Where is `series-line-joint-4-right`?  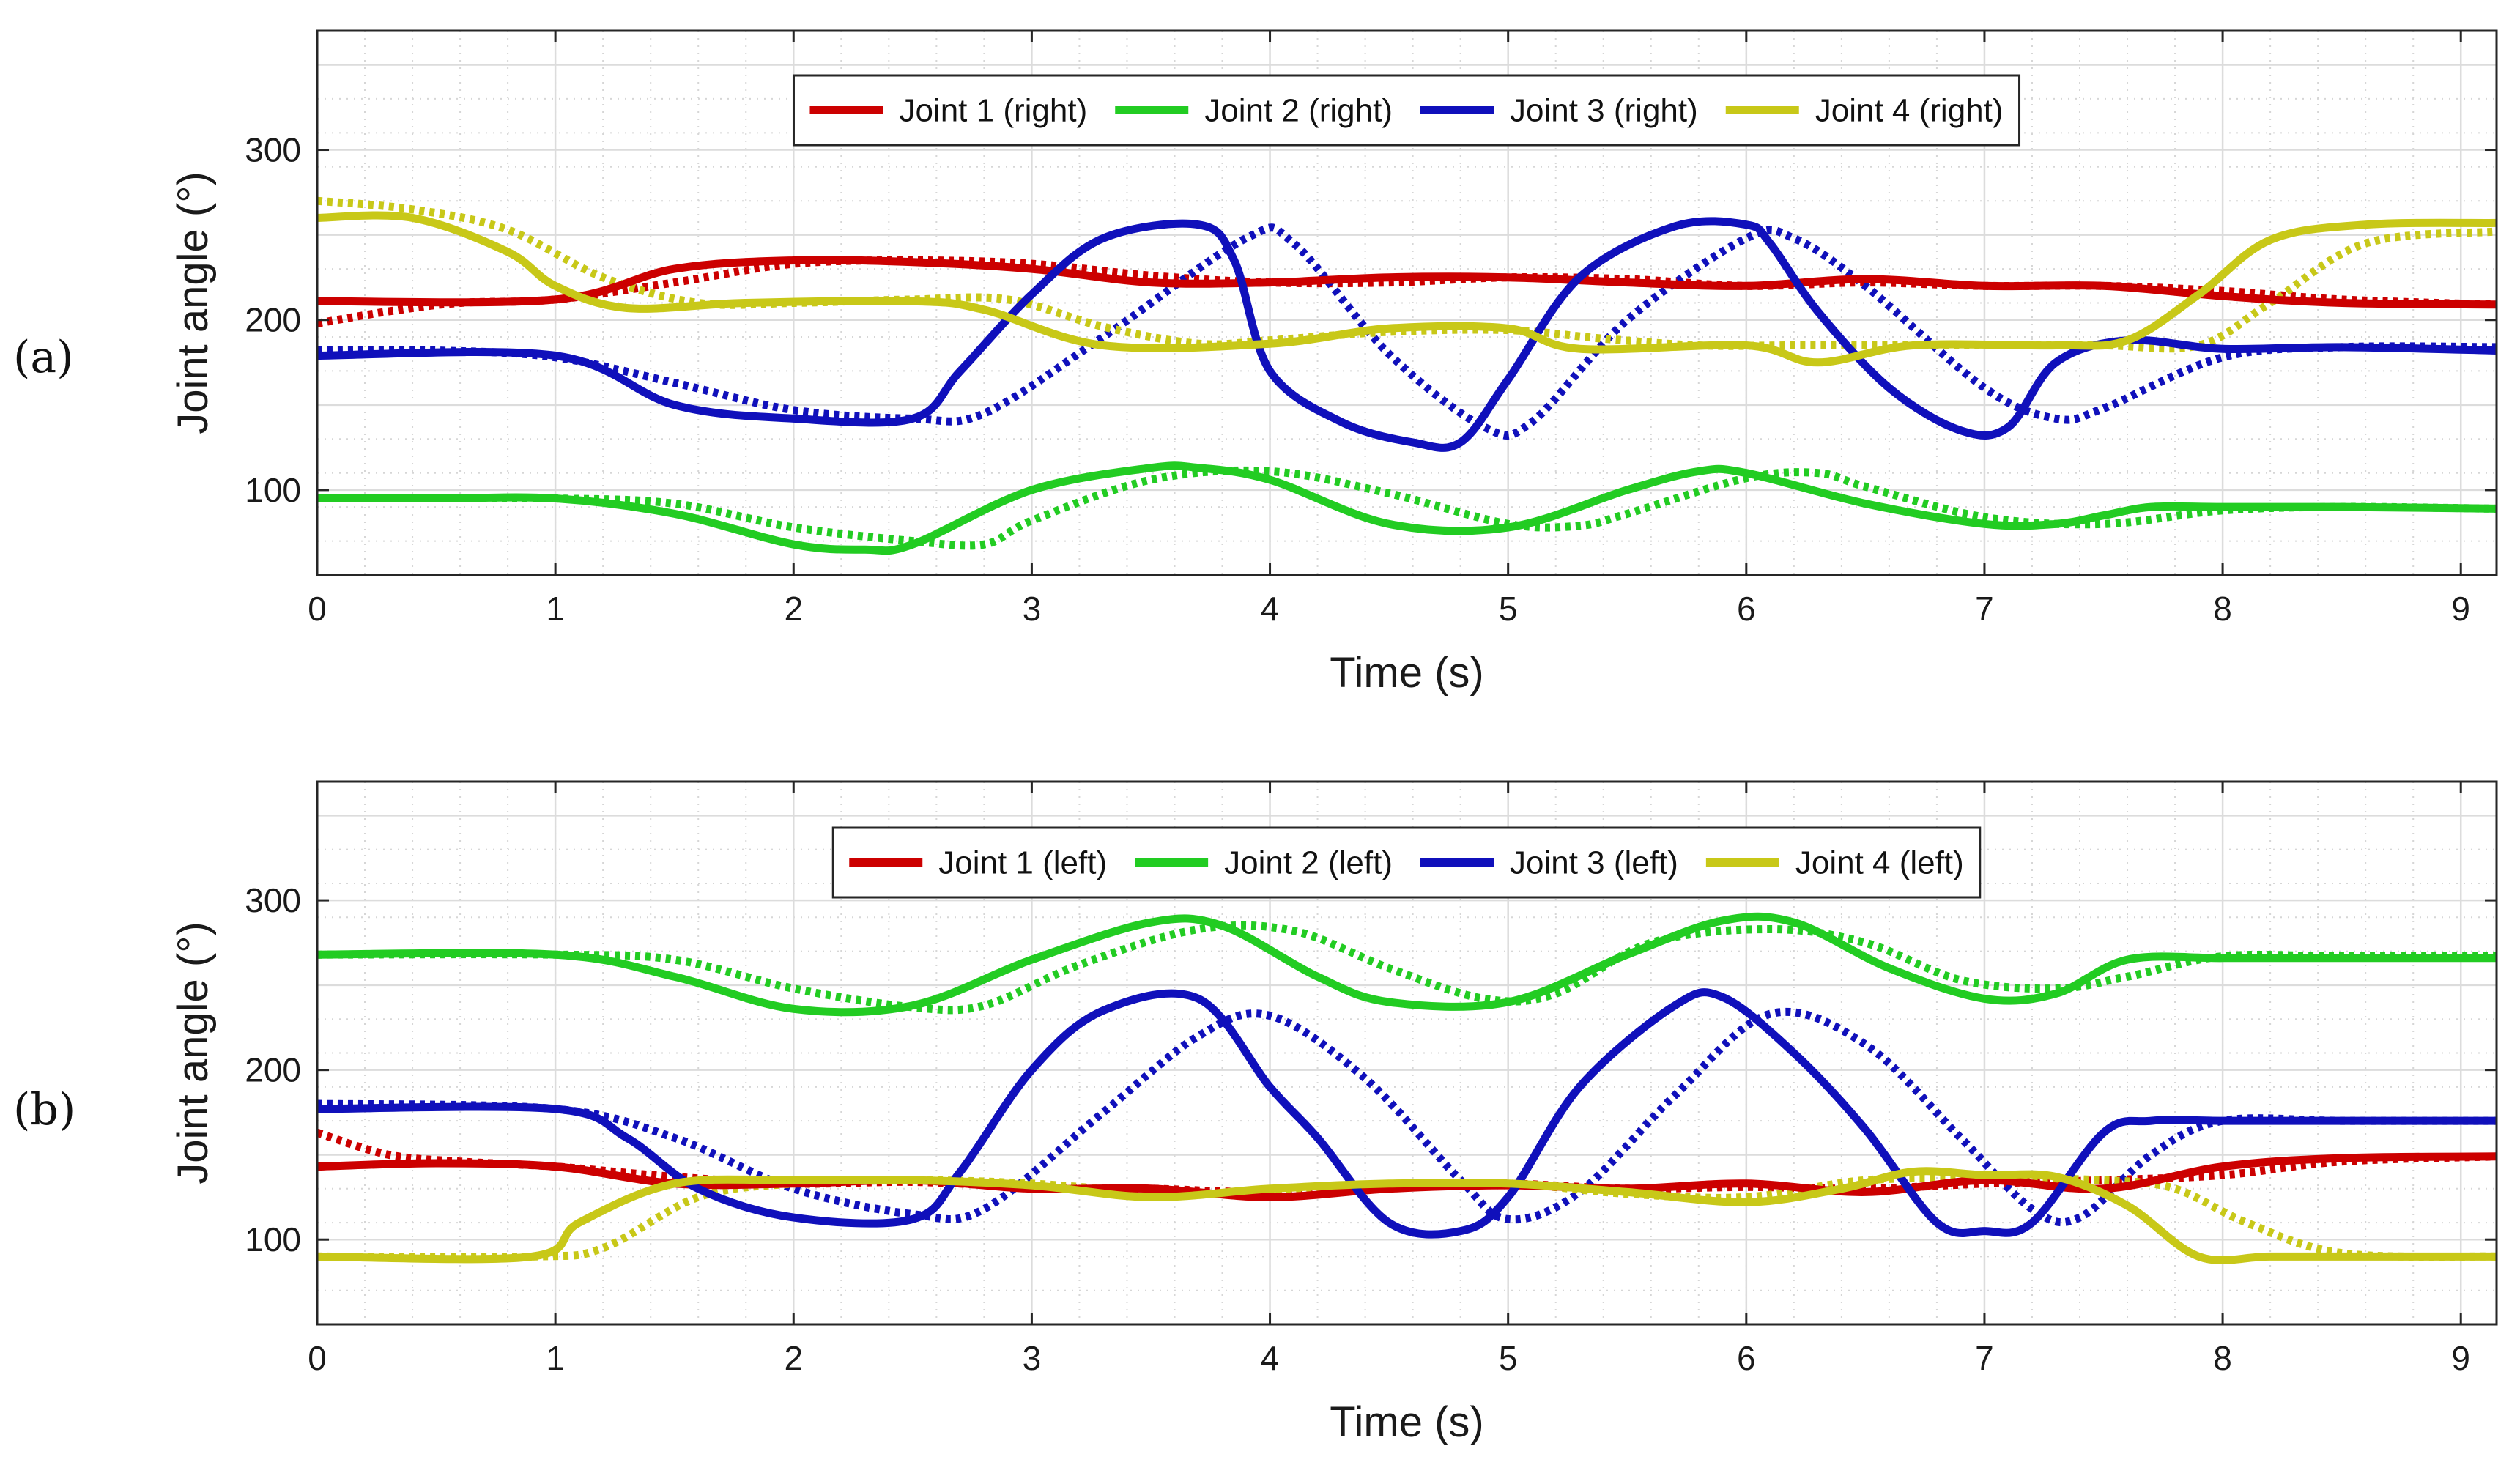
series-line-joint-4-right is located at coordinates (1407, 289).